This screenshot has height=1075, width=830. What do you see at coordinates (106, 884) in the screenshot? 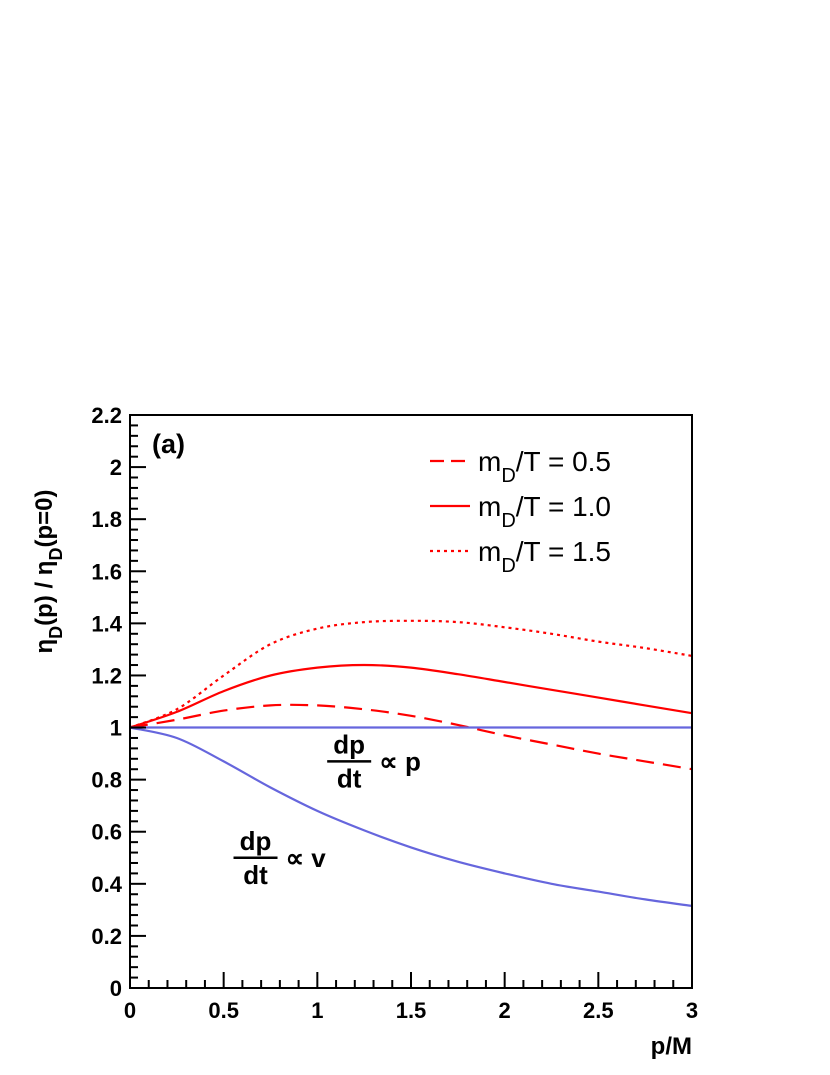
I see `y-tick-label: 0.4` at bounding box center [106, 884].